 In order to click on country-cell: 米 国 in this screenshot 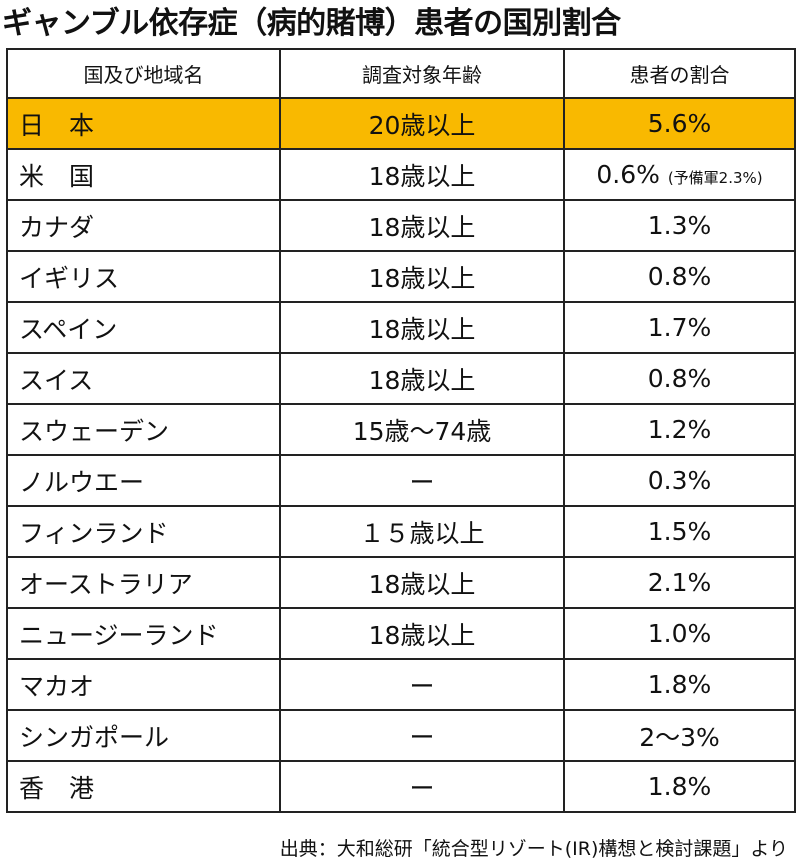, I will do `click(143, 174)`.